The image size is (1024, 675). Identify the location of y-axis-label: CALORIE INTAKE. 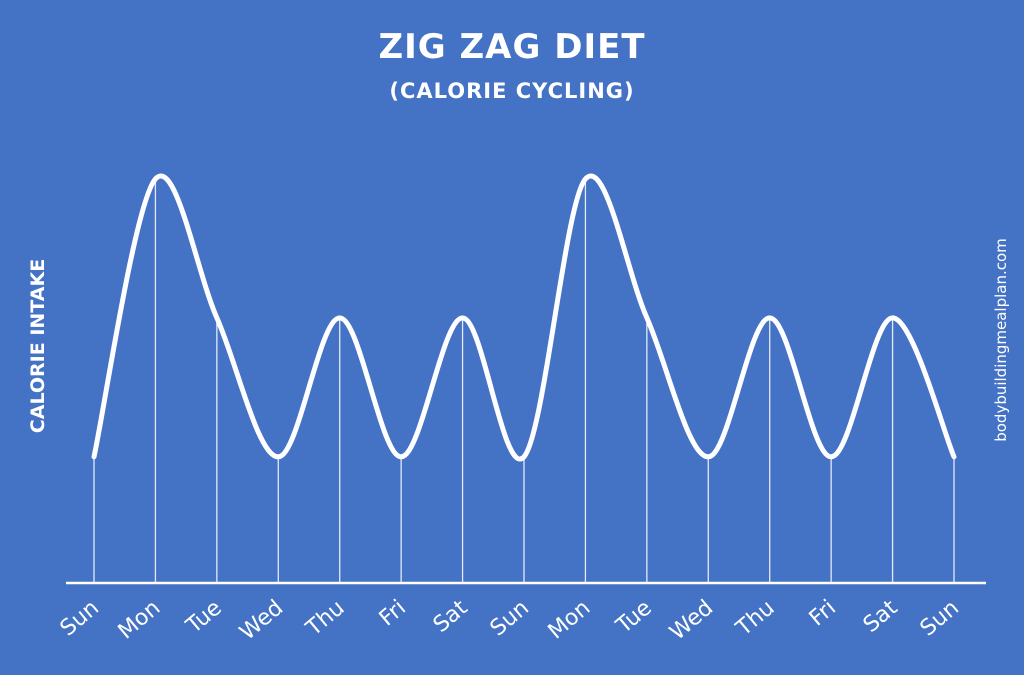
(38, 346).